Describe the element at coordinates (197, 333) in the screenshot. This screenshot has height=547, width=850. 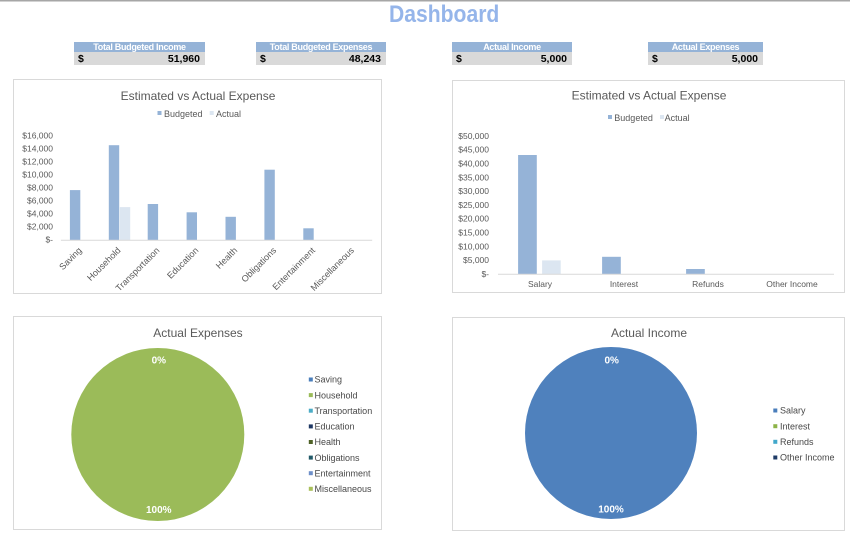
I see `svg-text: Actual Expenses` at that location.